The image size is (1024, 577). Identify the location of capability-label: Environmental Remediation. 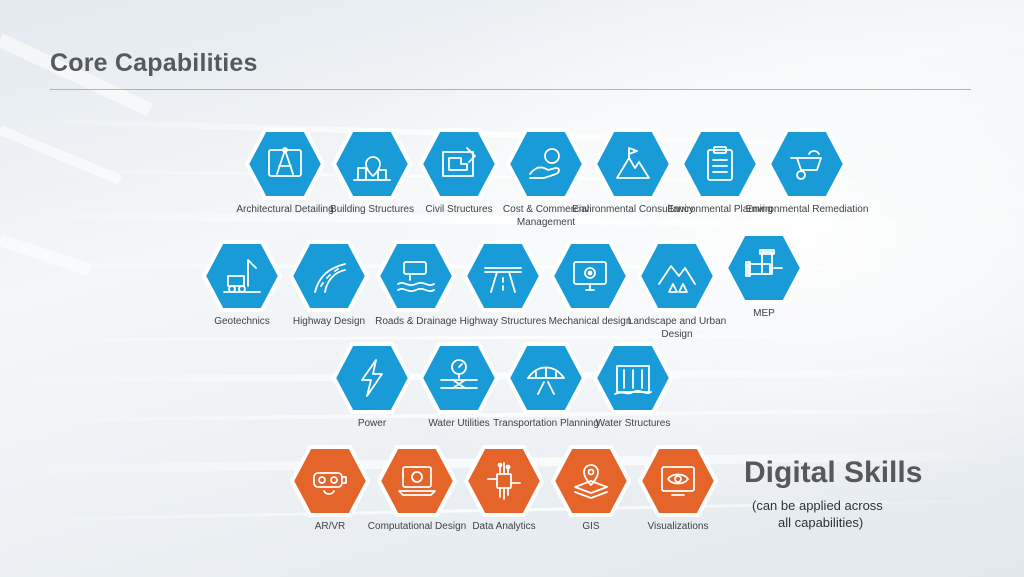
(807, 209).